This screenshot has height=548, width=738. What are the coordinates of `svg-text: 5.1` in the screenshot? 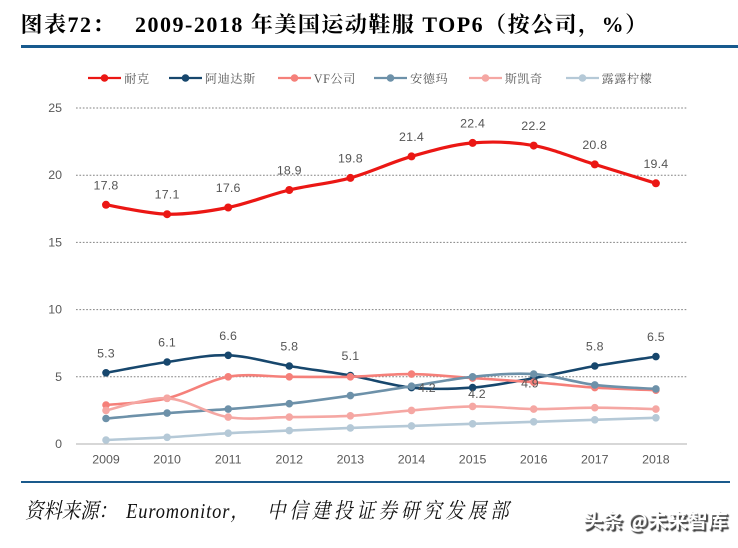 It's located at (350, 356).